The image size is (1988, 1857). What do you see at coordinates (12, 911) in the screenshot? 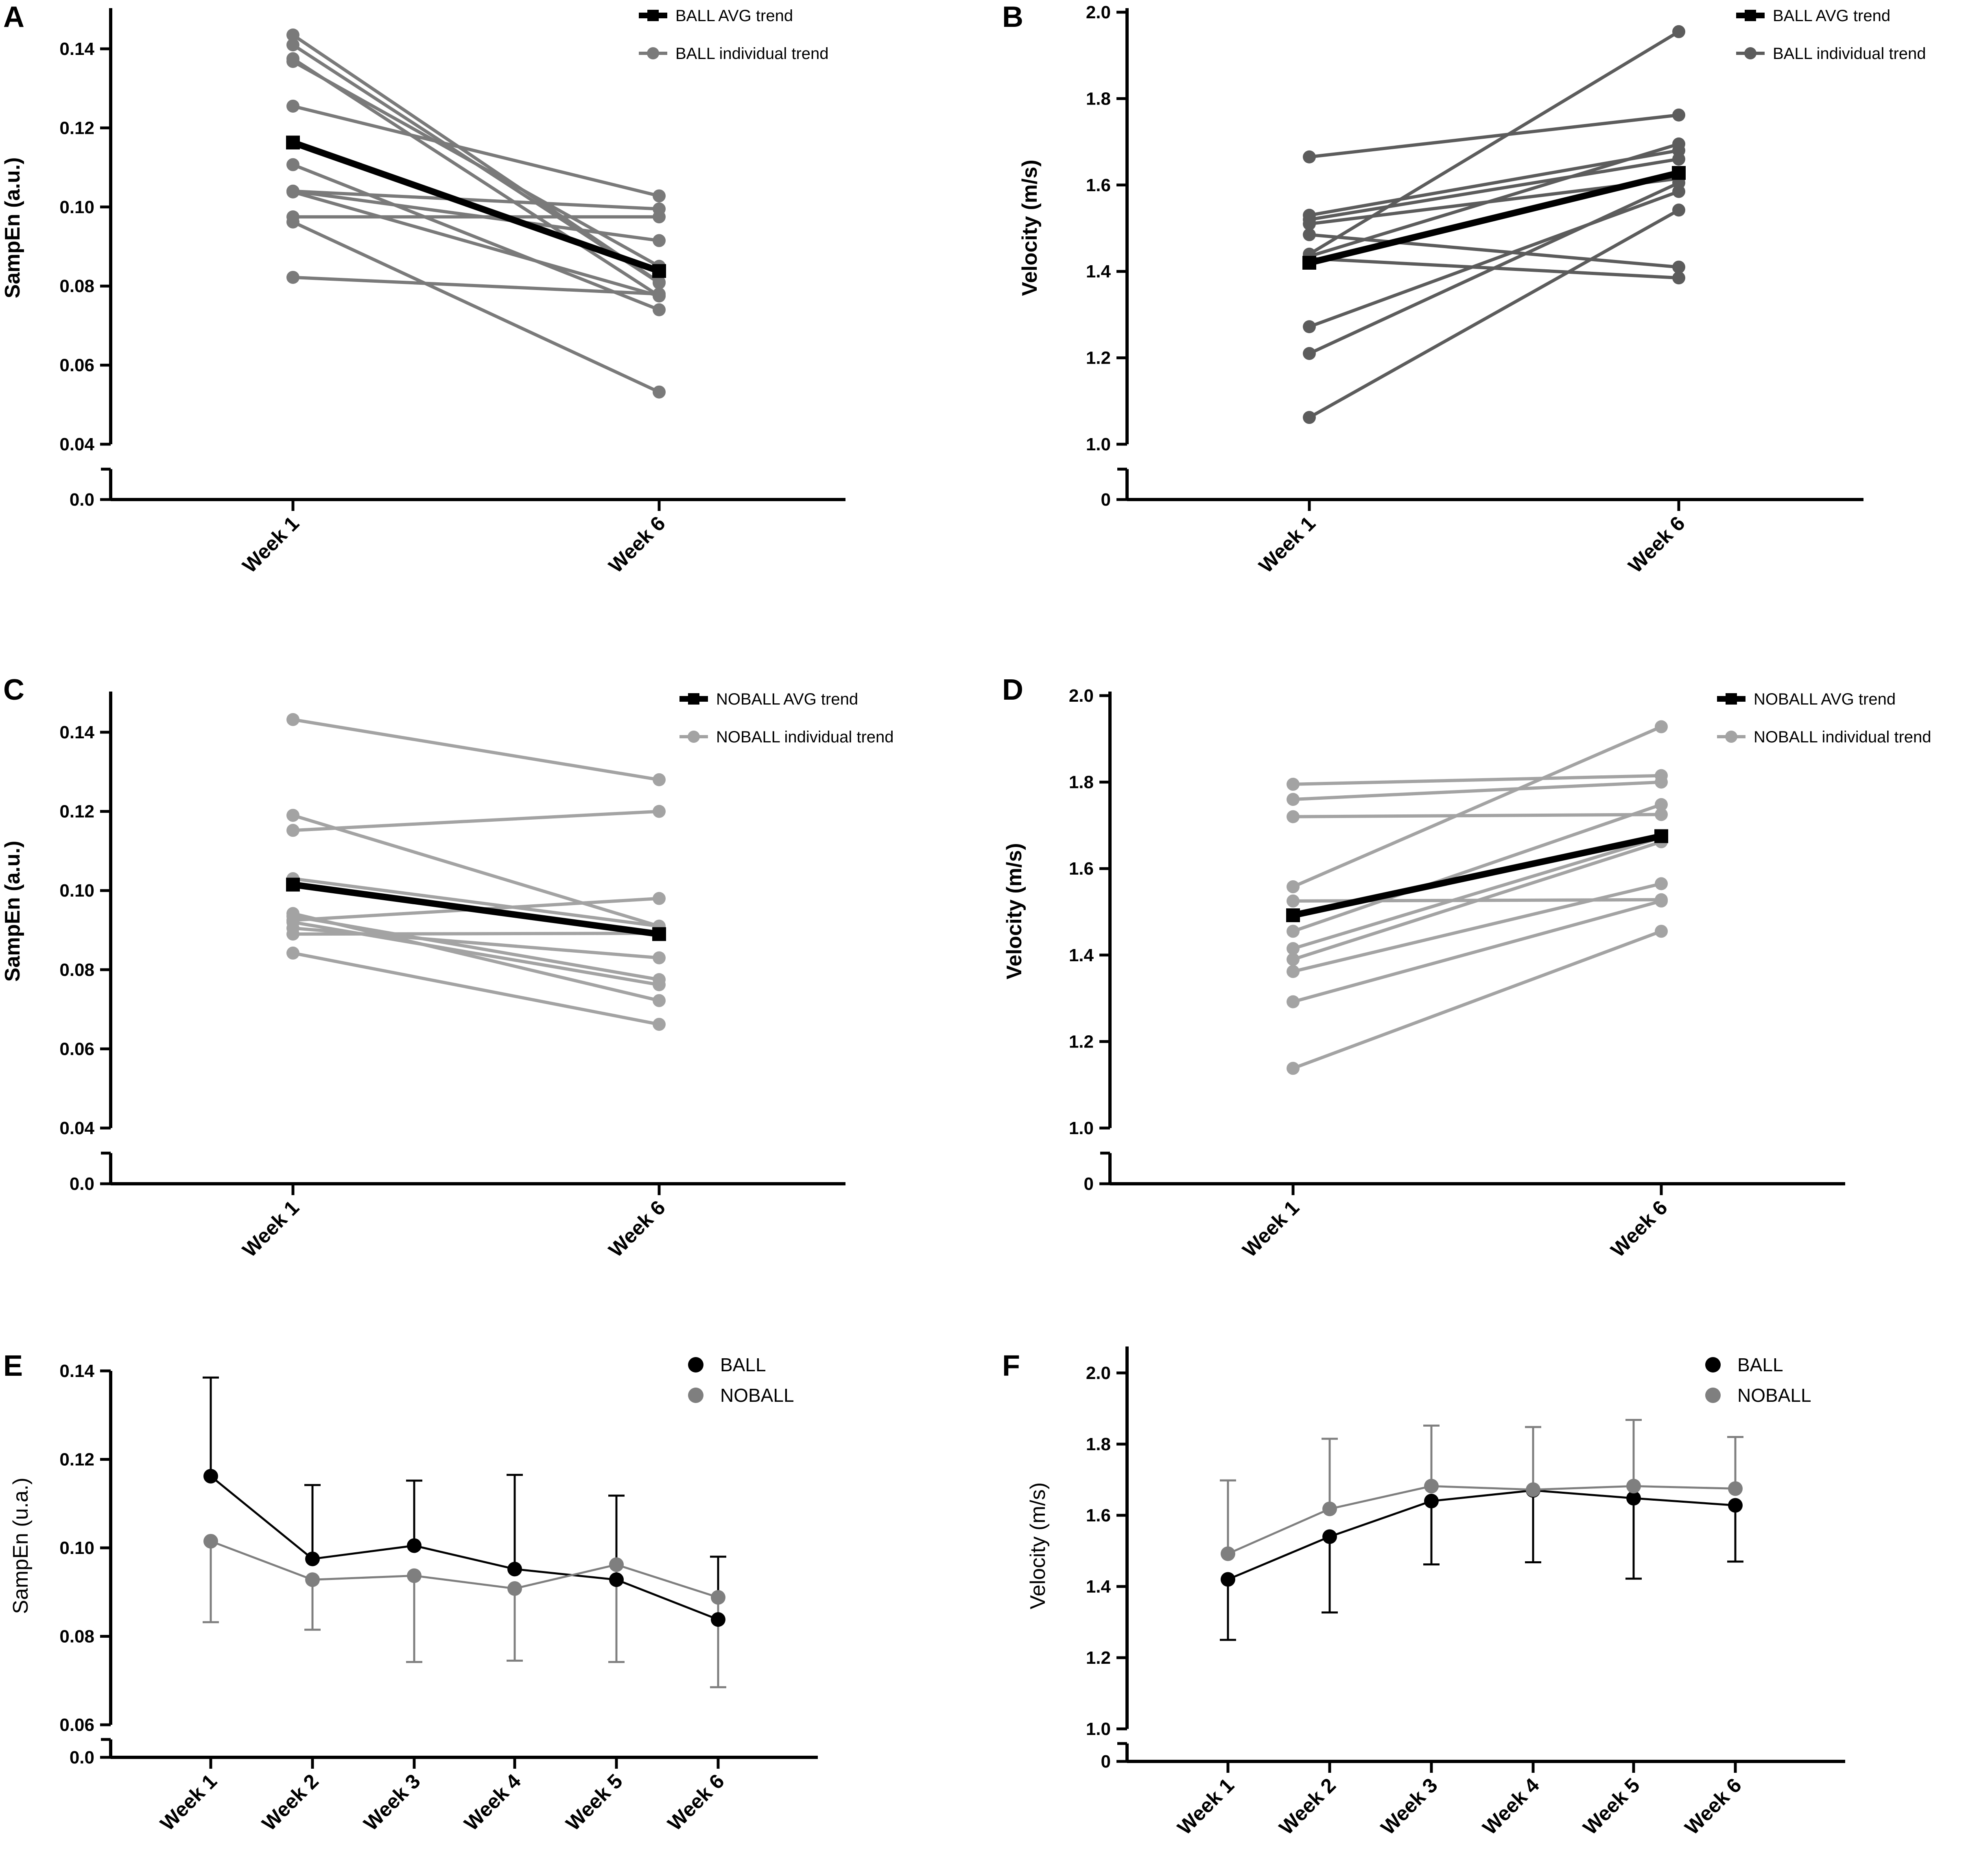
I see `y-axis-title: SampEn (a.u.)` at bounding box center [12, 911].